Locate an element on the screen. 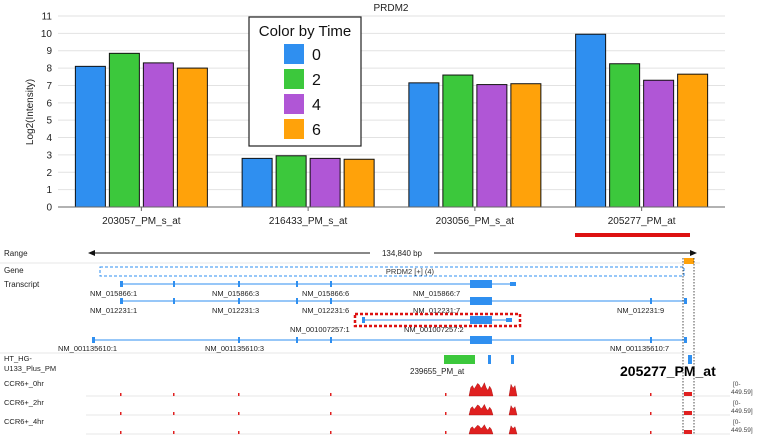 This screenshot has height=435, width=762. transcript-name: NM_012231:9 is located at coordinates (640, 310).